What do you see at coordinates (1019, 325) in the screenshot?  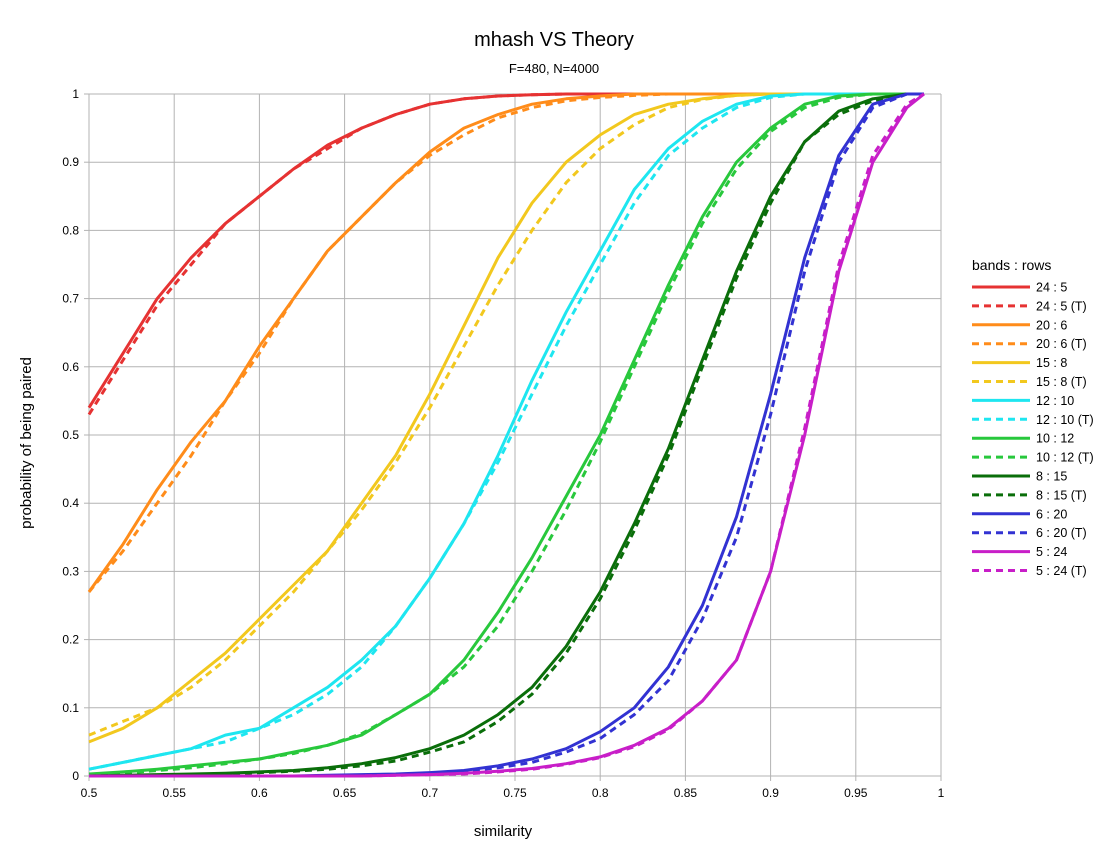 I see `legend-item: 20 : 6` at bounding box center [1019, 325].